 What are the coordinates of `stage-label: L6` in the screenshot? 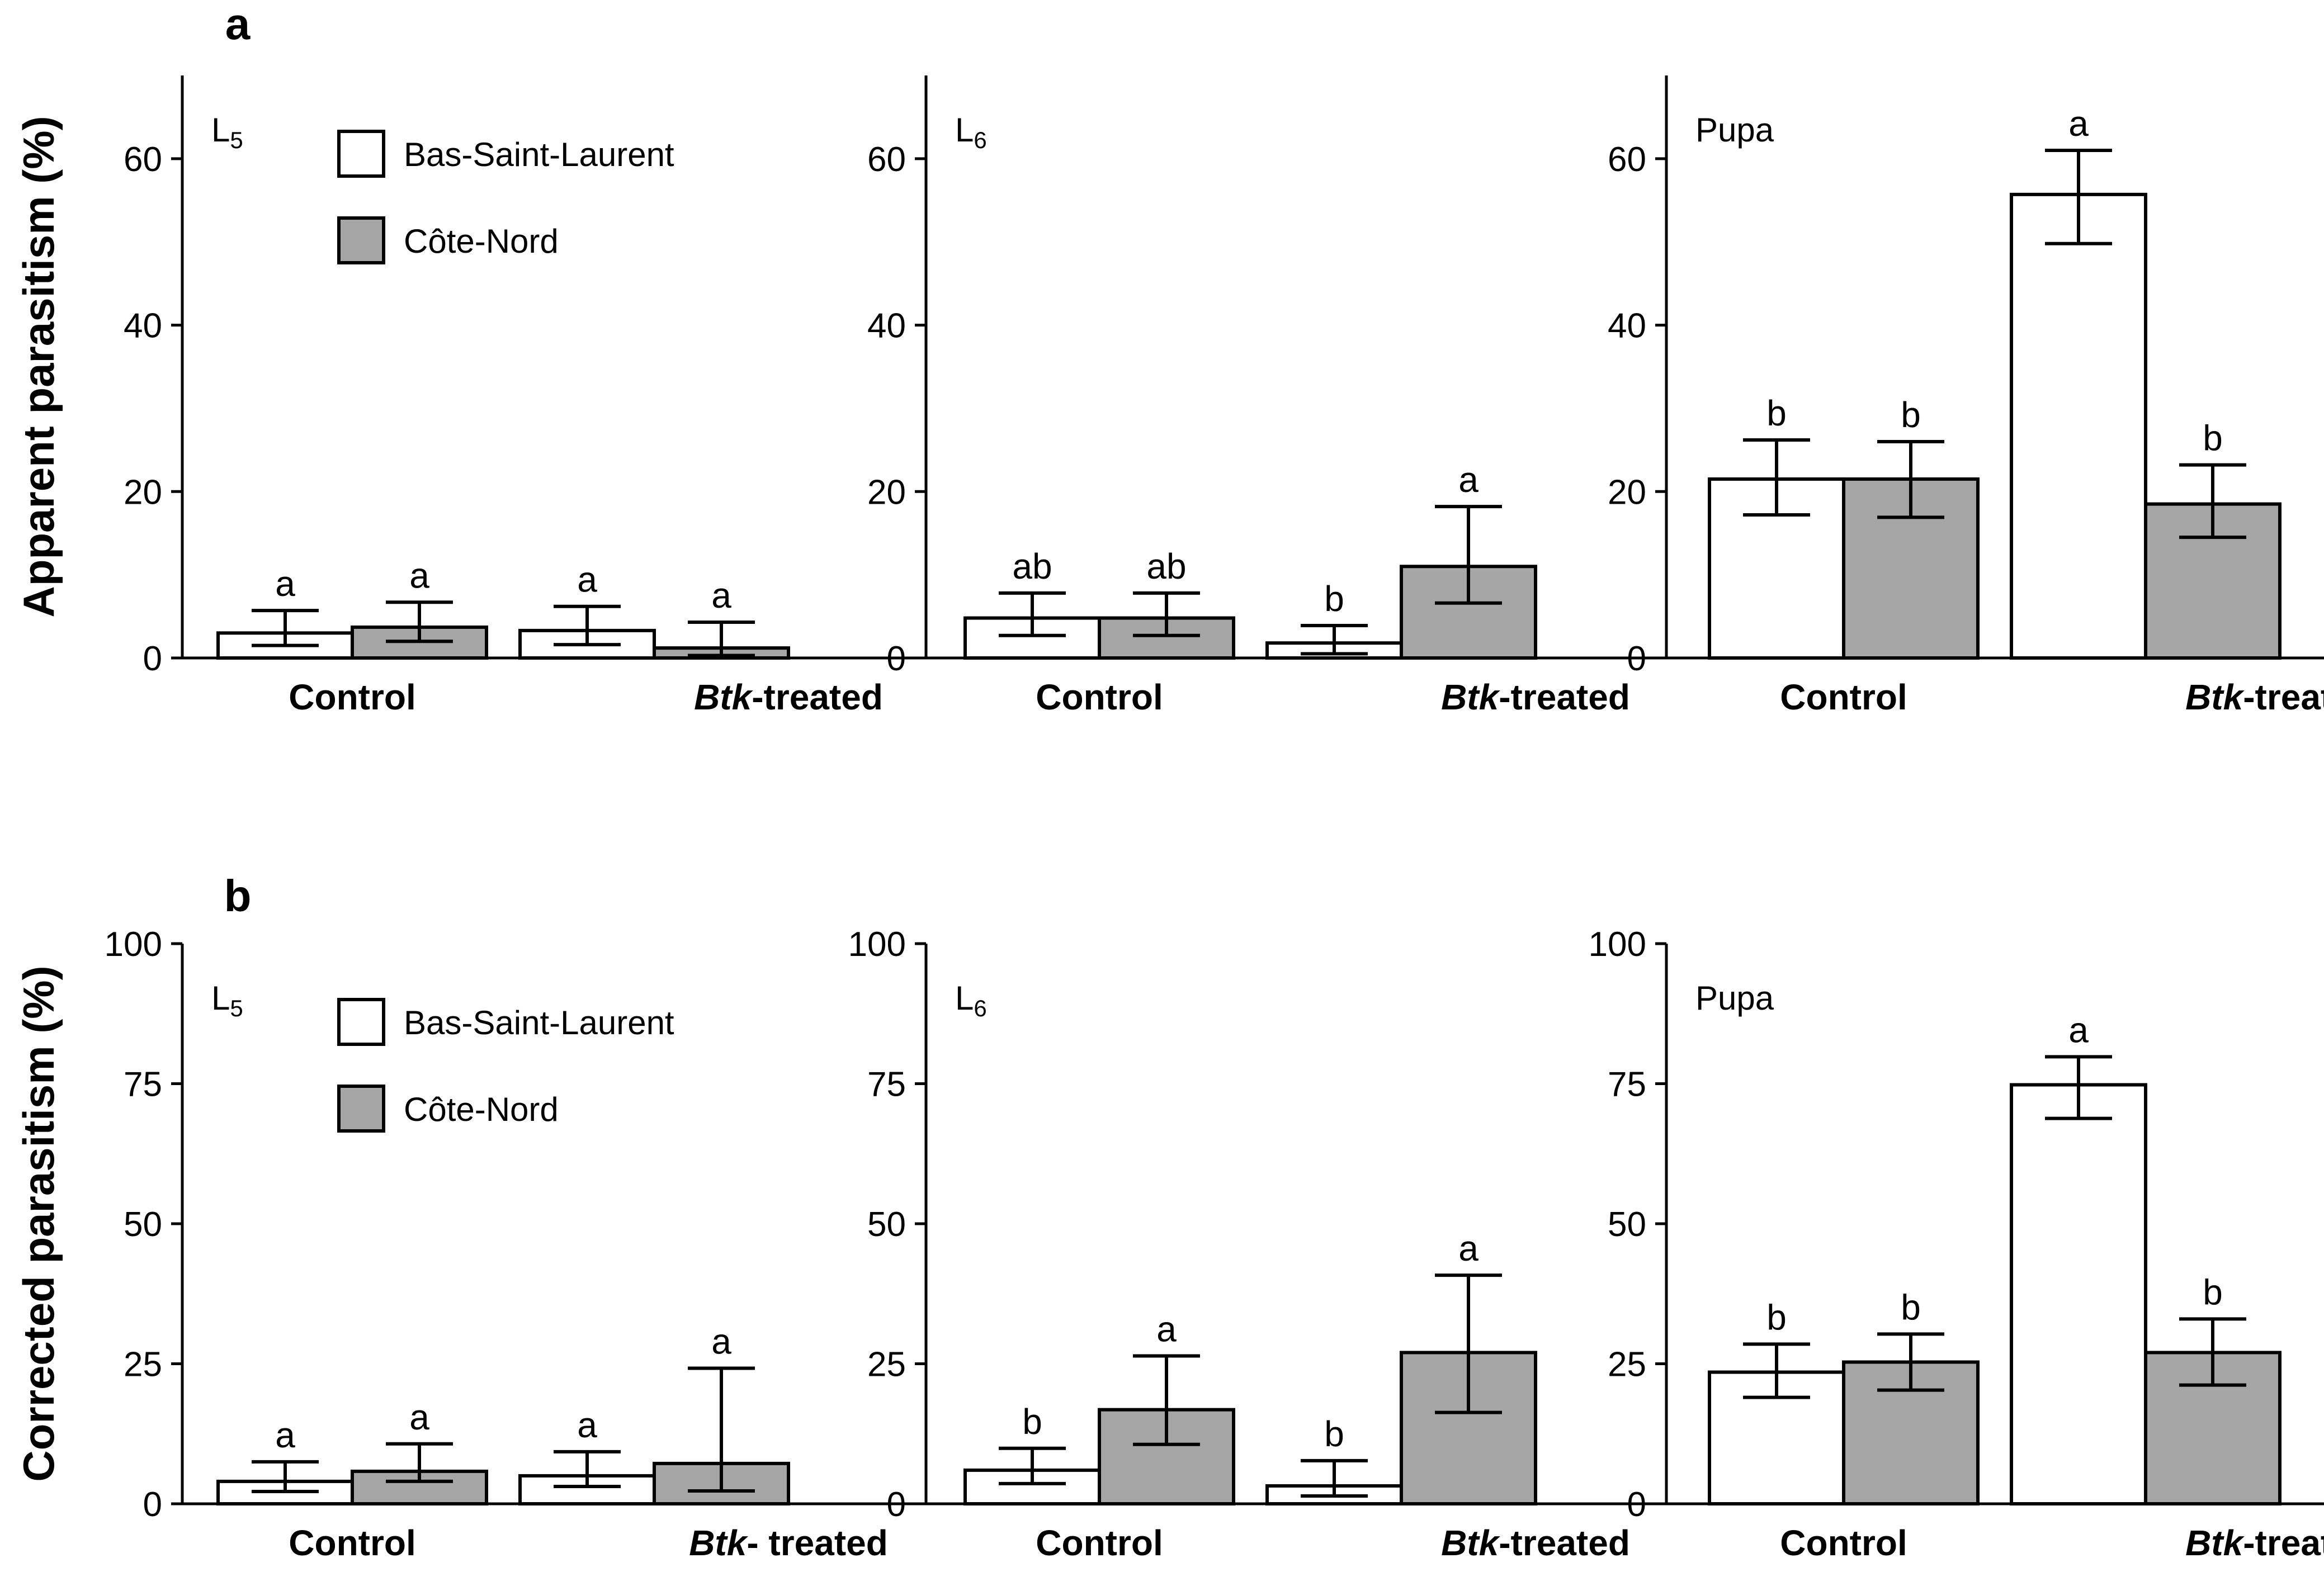 It's located at (971, 132).